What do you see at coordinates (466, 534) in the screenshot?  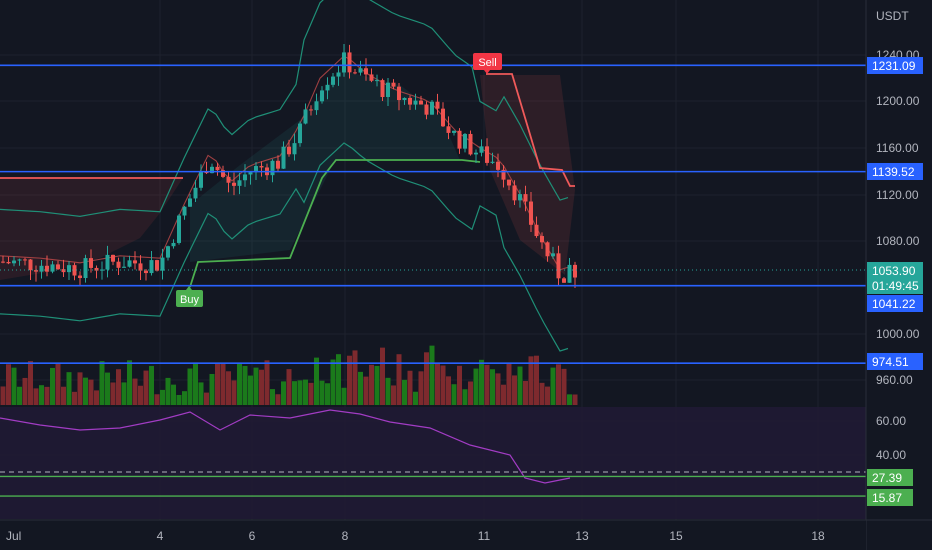 I see `time-axis: Jul 4 6 8 11 13 15 18` at bounding box center [466, 534].